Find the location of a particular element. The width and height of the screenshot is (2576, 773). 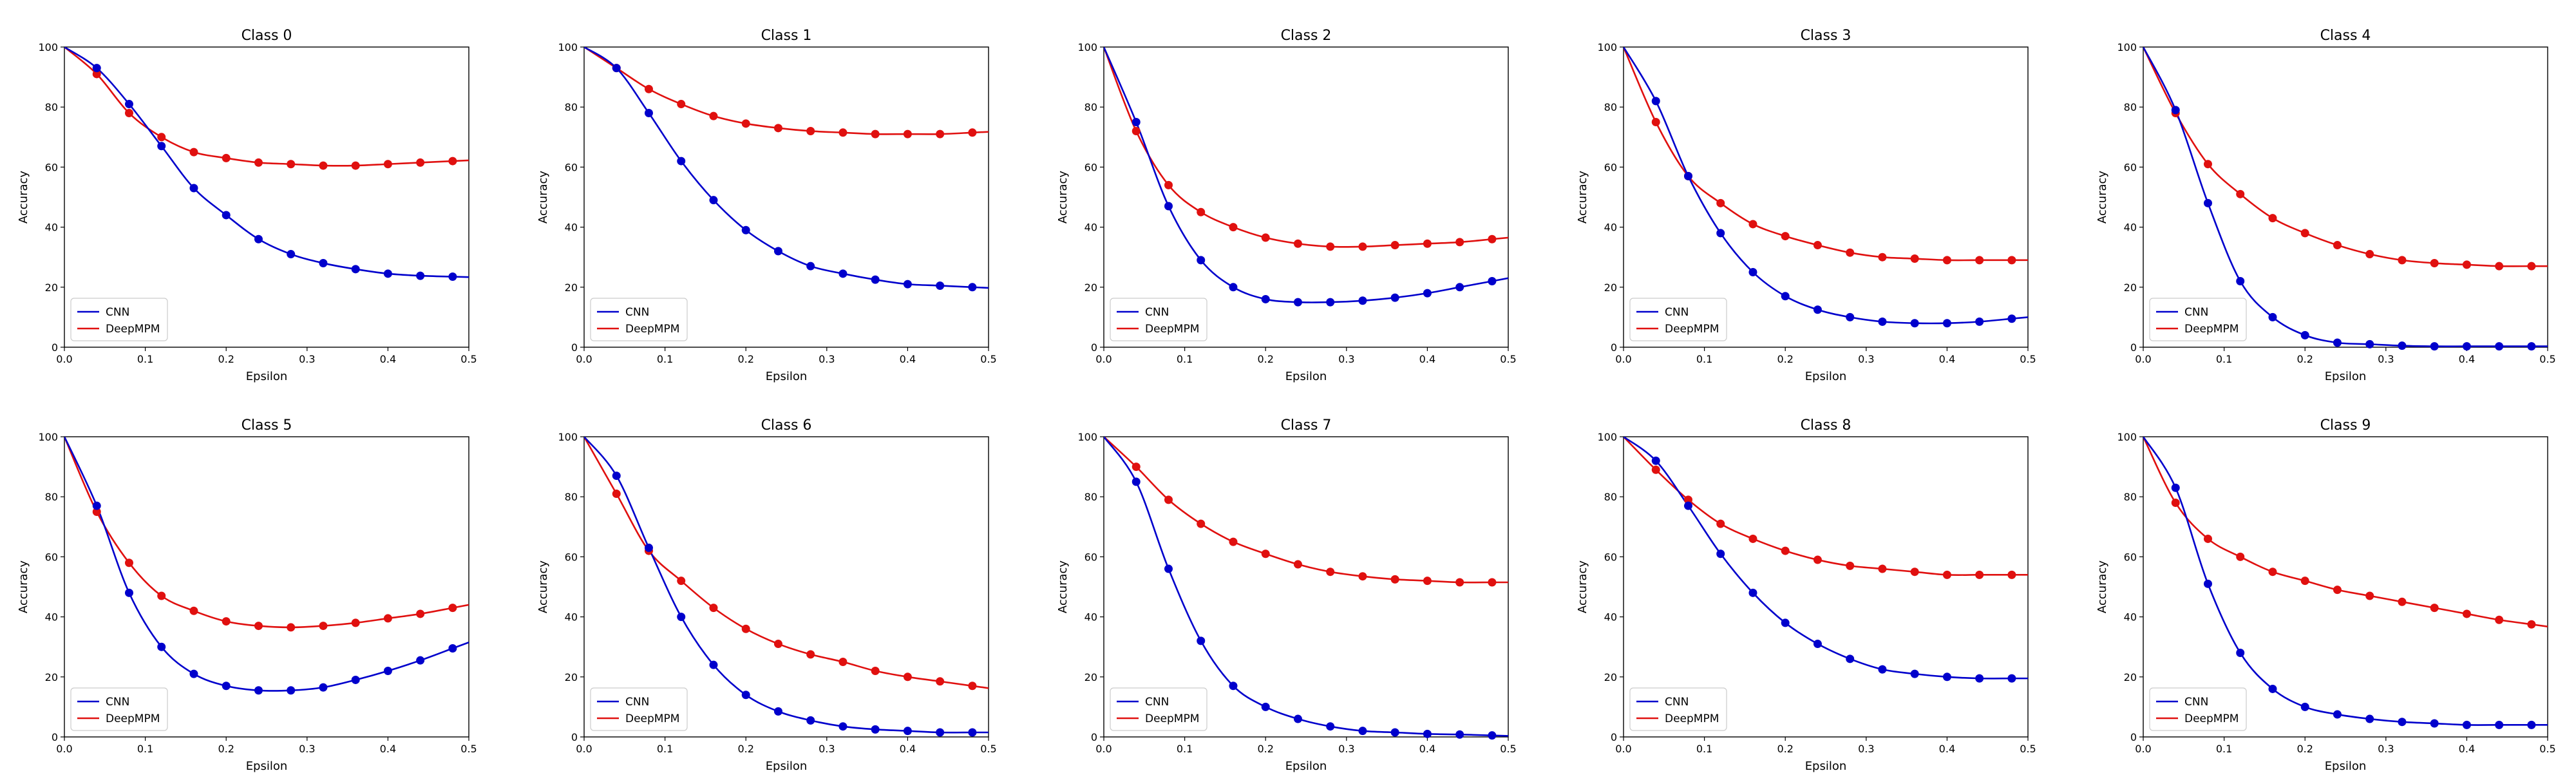

plot-frame is located at coordinates (1826, 587).